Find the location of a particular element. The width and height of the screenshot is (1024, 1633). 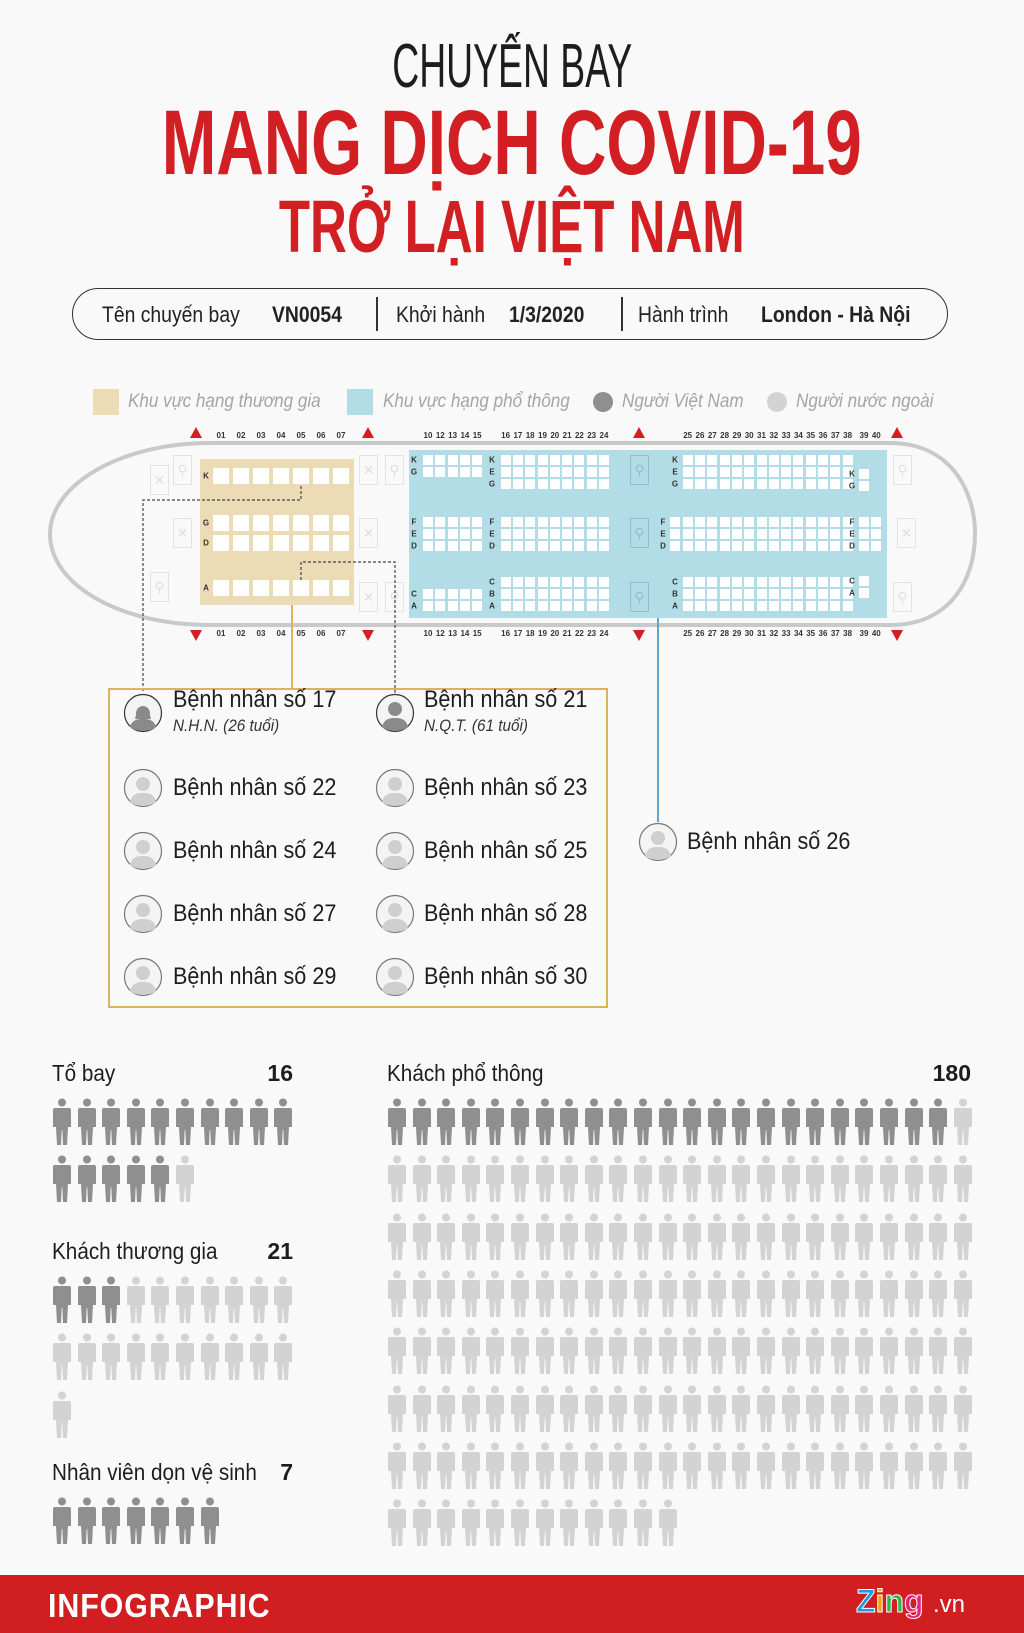

business-seat-05G is located at coordinates (301, 523).